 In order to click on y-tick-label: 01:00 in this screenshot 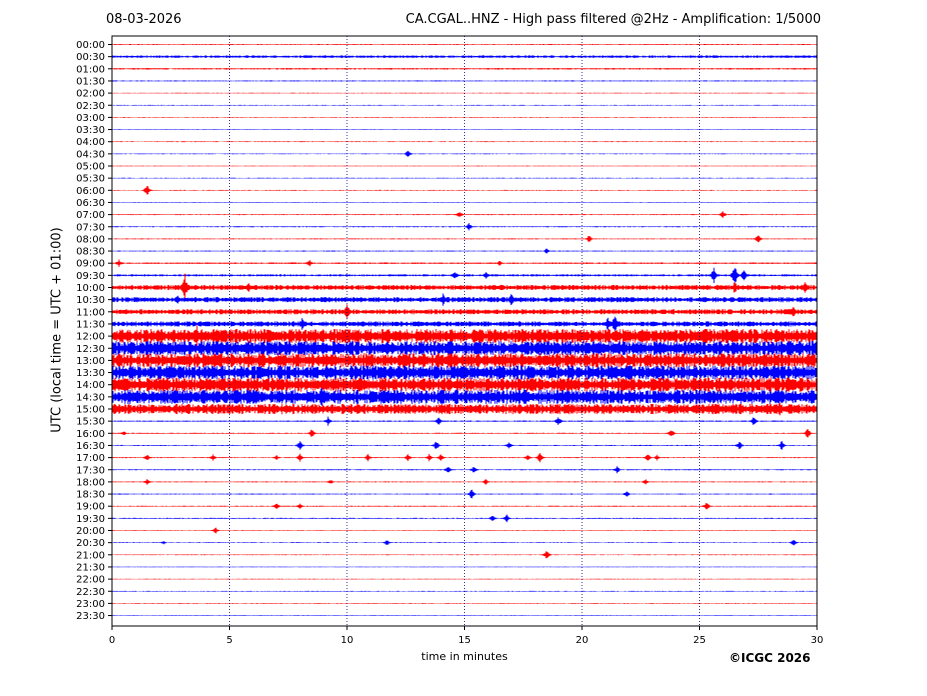, I will do `click(90, 69)`.